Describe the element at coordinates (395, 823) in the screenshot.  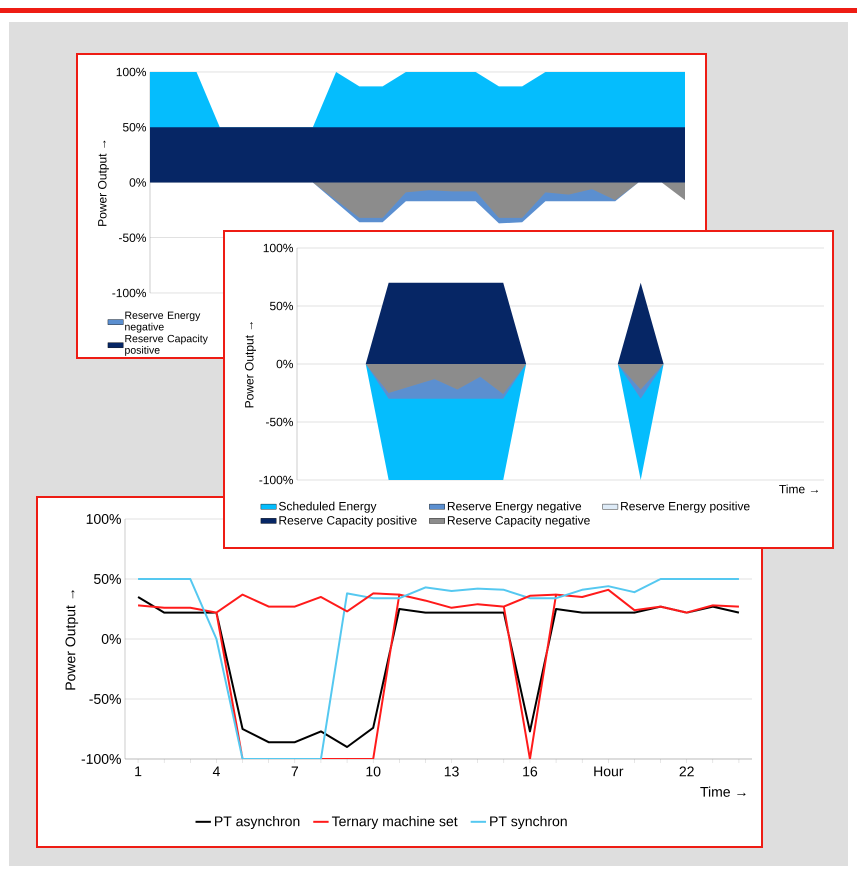
I see `legend-label: Ternary machine set` at that location.